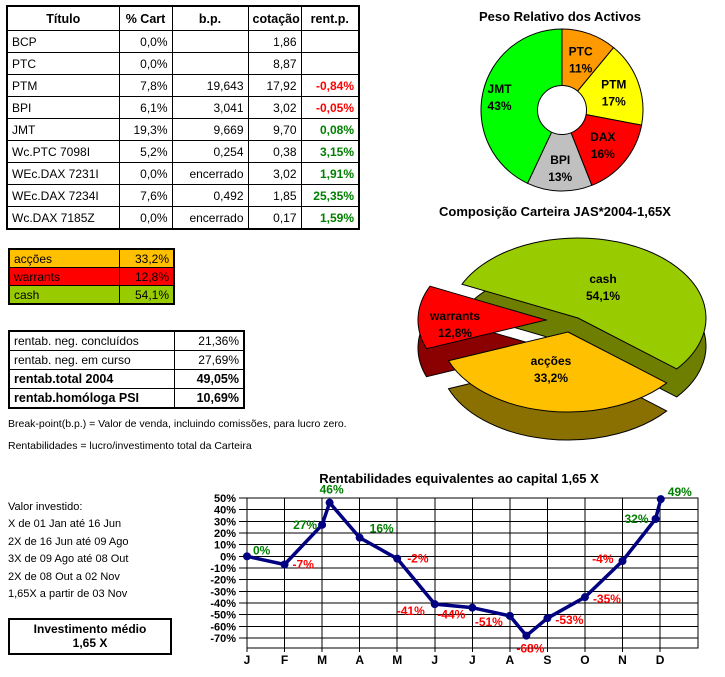 The image size is (725, 677). Describe the element at coordinates (451, 615) in the screenshot. I see `data-label: -44%` at that location.